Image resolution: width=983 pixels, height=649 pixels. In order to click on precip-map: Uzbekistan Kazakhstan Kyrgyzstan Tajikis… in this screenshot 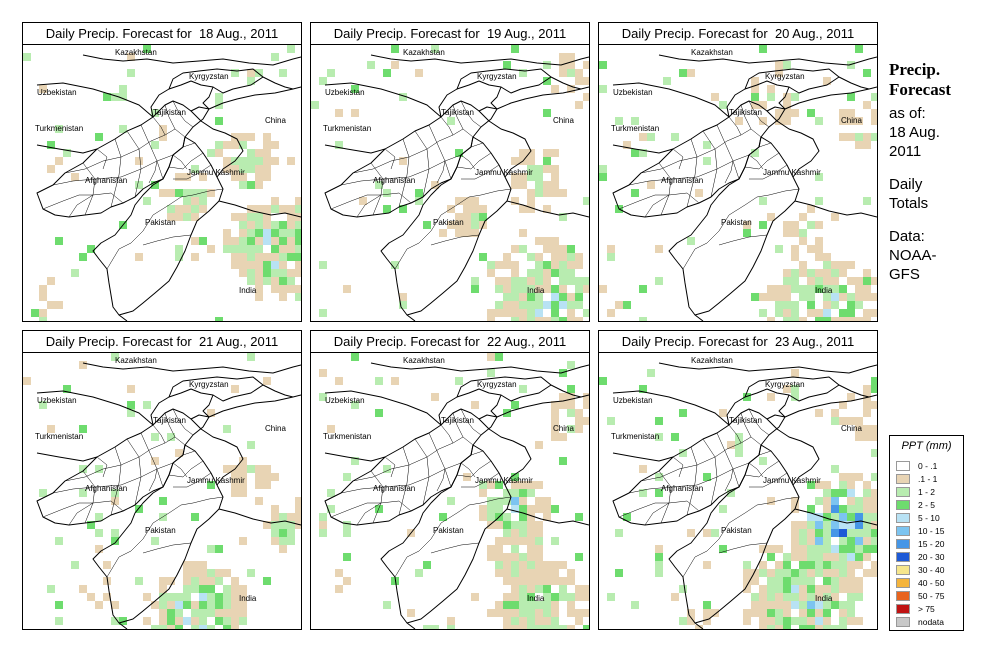, I will do `click(450, 183)`.